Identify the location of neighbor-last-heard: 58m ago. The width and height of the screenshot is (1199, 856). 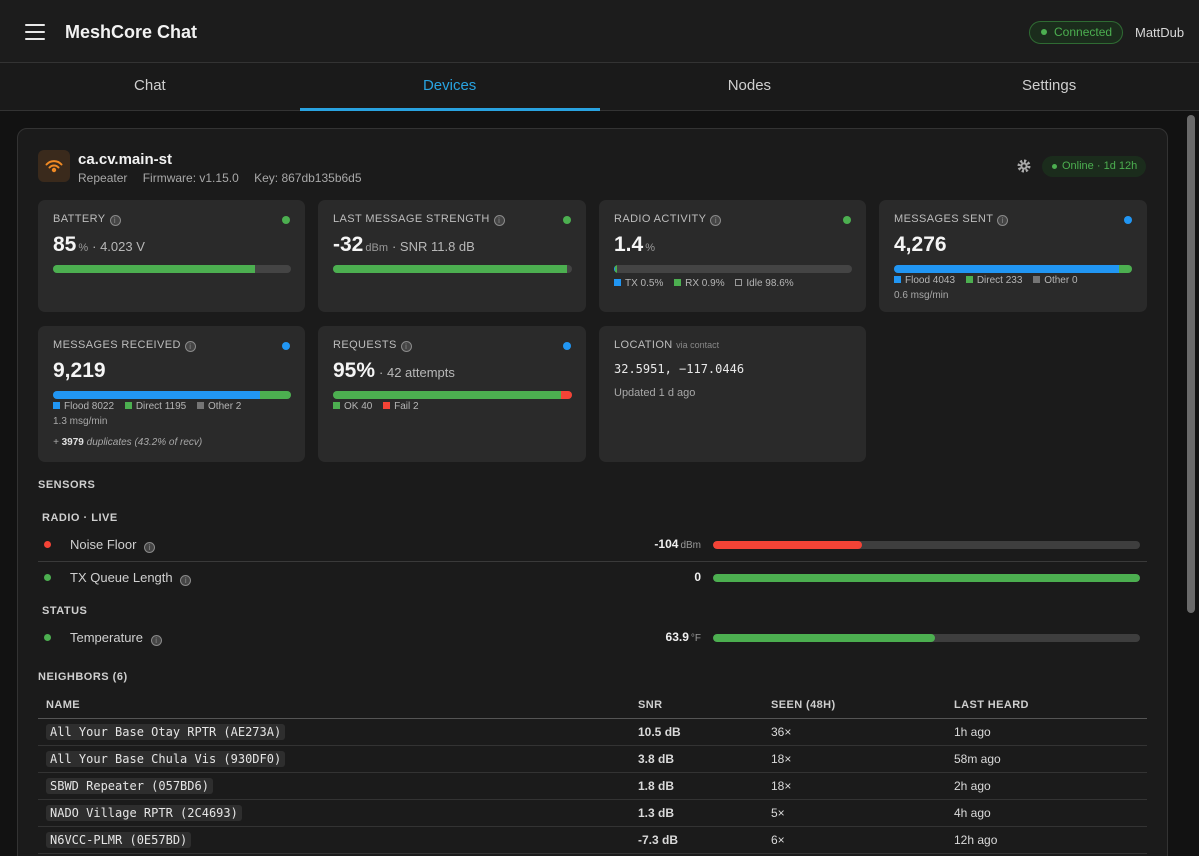
(1046, 759).